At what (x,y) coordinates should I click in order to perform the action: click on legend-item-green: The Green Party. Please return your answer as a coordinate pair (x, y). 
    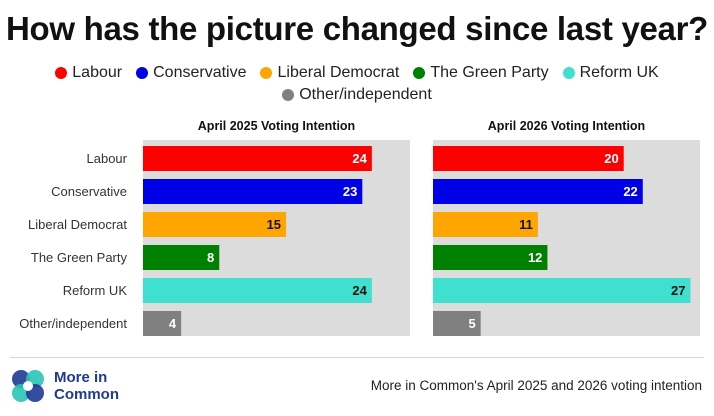
    Looking at the image, I should click on (481, 73).